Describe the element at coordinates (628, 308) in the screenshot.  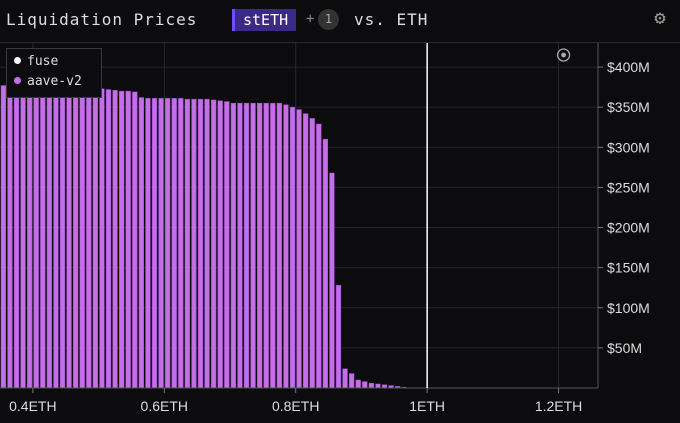
I see `y-tick-label: $100M` at that location.